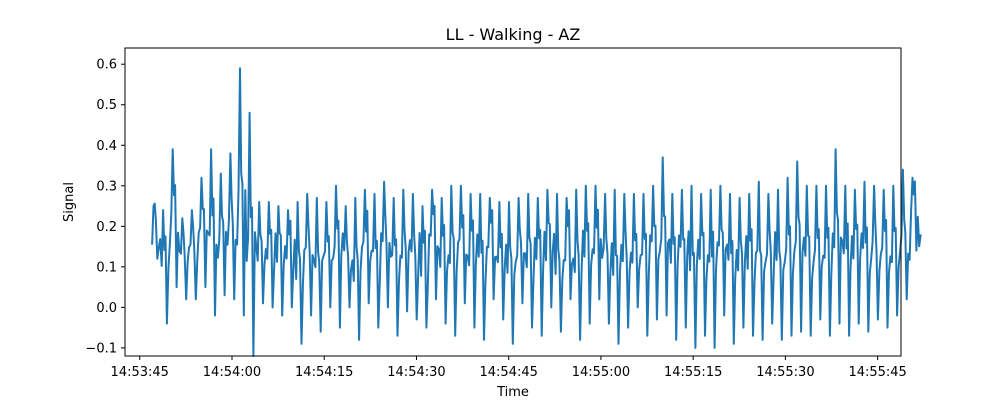  What do you see at coordinates (785, 372) in the screenshot?
I see `x-tick-label: 14:55:30` at bounding box center [785, 372].